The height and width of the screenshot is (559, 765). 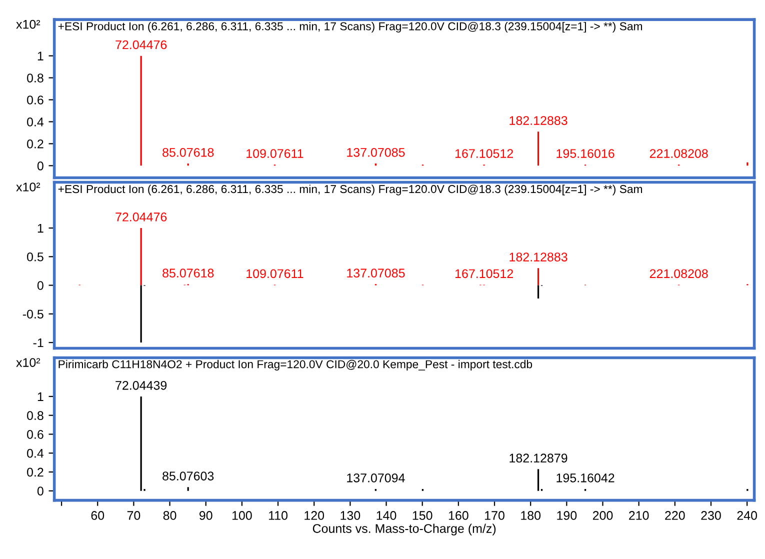 What do you see at coordinates (242, 515) in the screenshot?
I see `x-tick-label: 100` at bounding box center [242, 515].